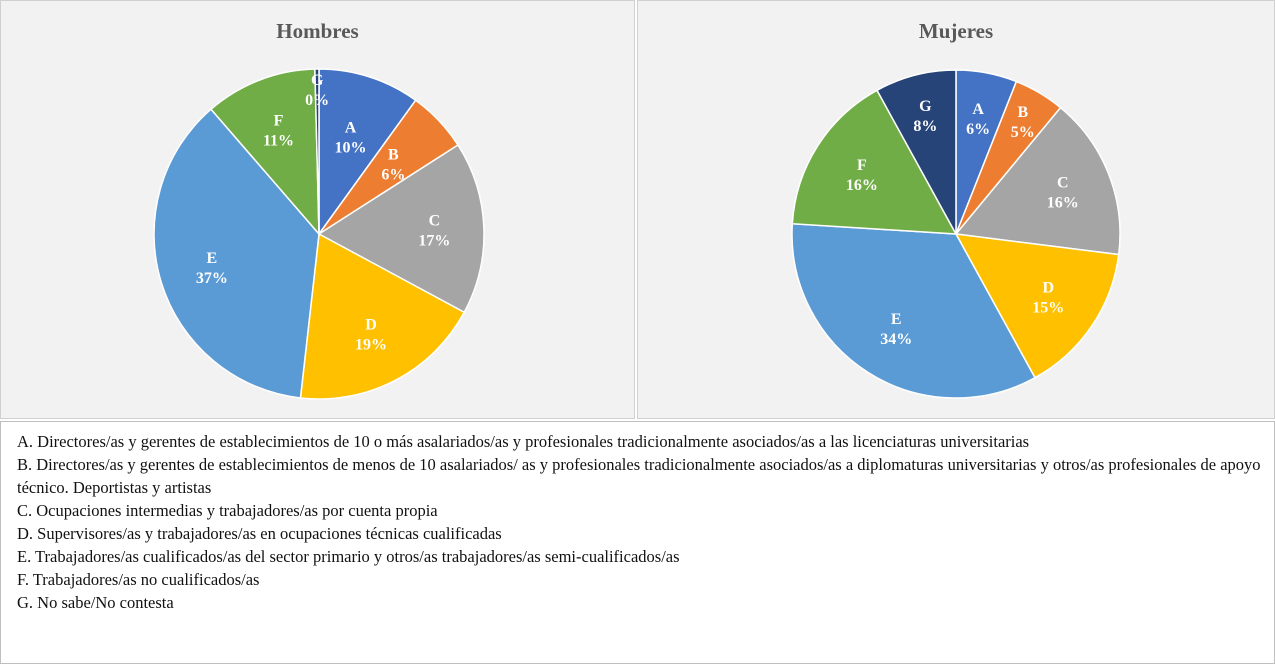 Image resolution: width=1275 pixels, height=665 pixels. Describe the element at coordinates (212, 278) in the screenshot. I see `slice-percent-label: 37%` at that location.